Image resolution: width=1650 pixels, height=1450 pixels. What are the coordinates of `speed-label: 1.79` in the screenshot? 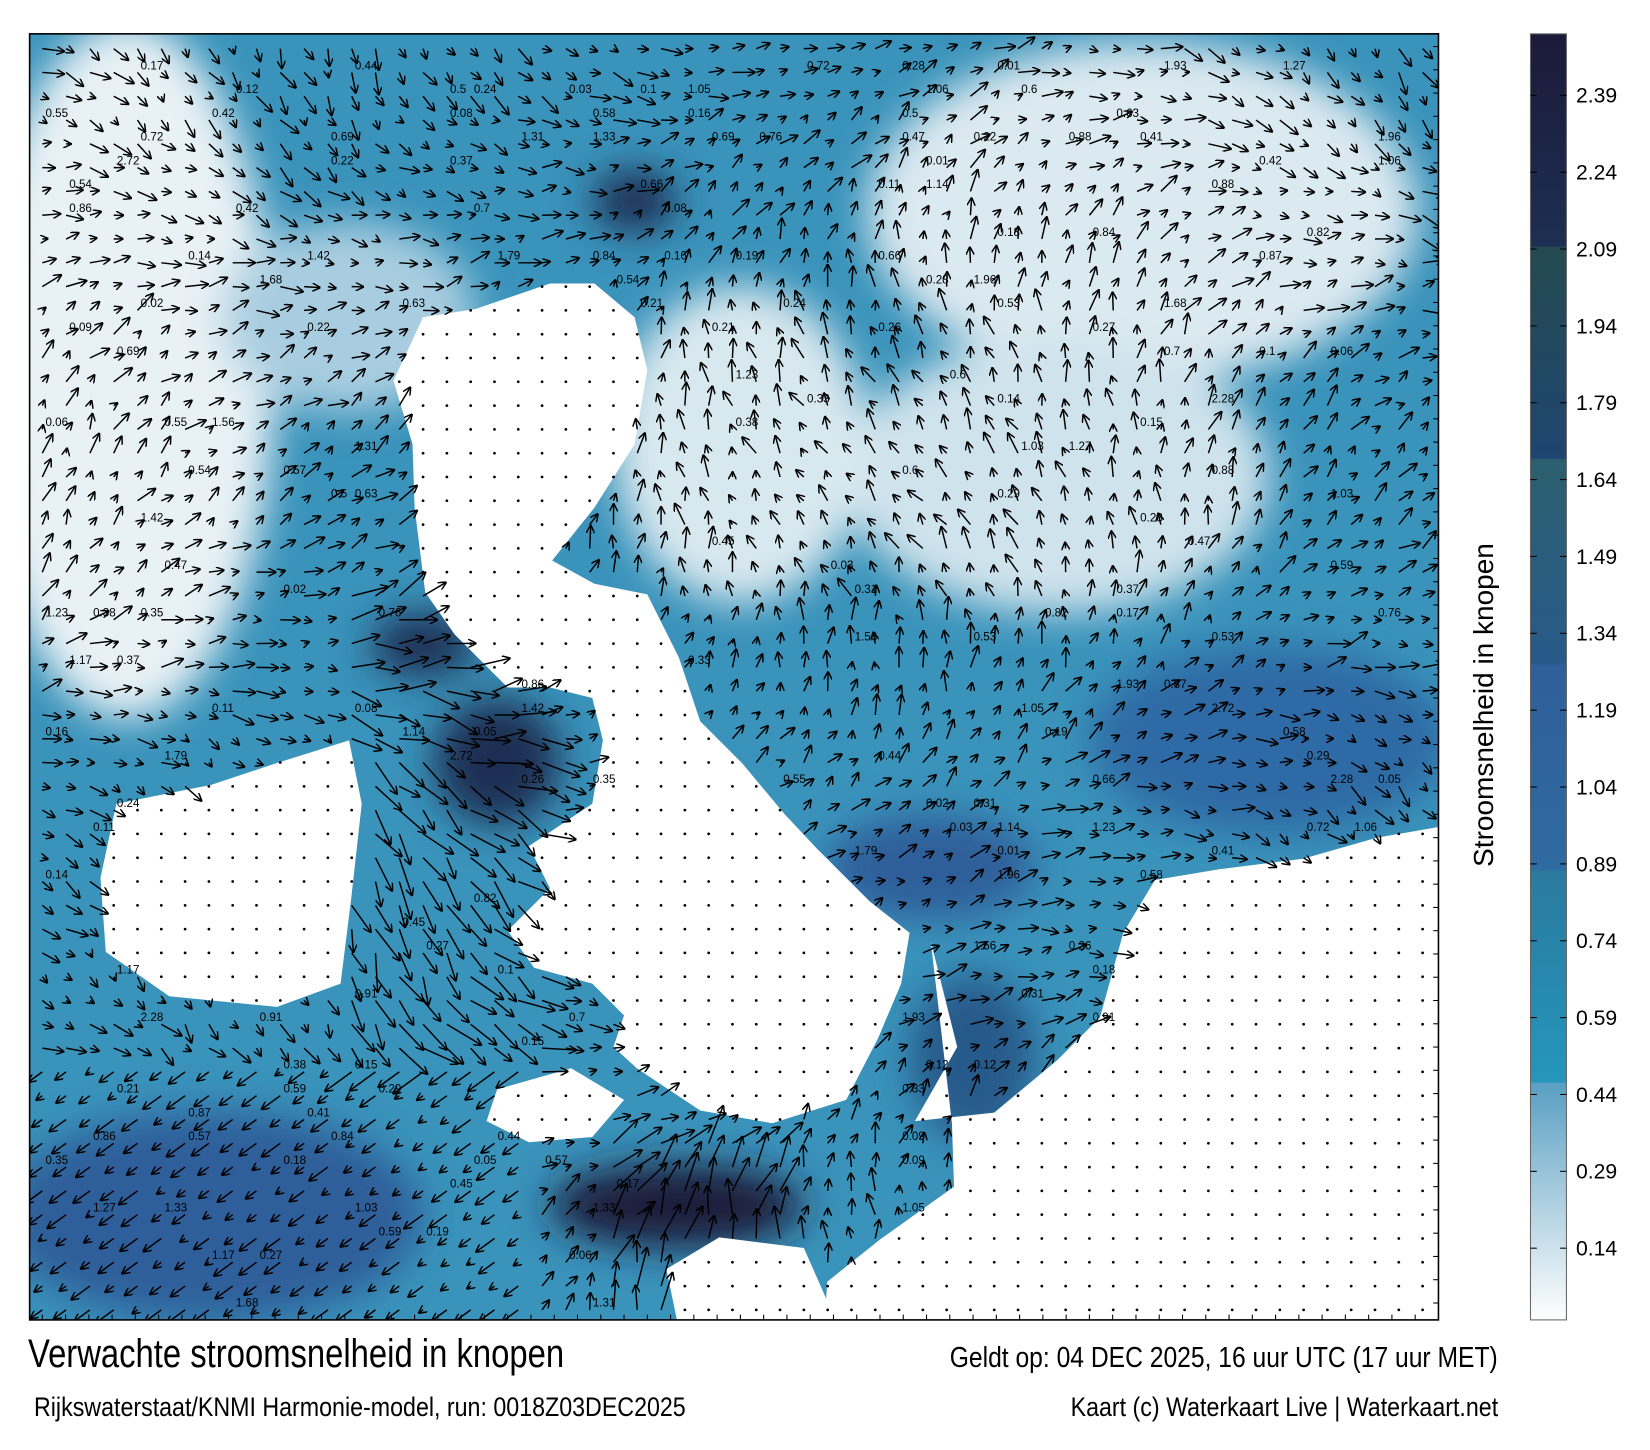 It's located at (509, 256).